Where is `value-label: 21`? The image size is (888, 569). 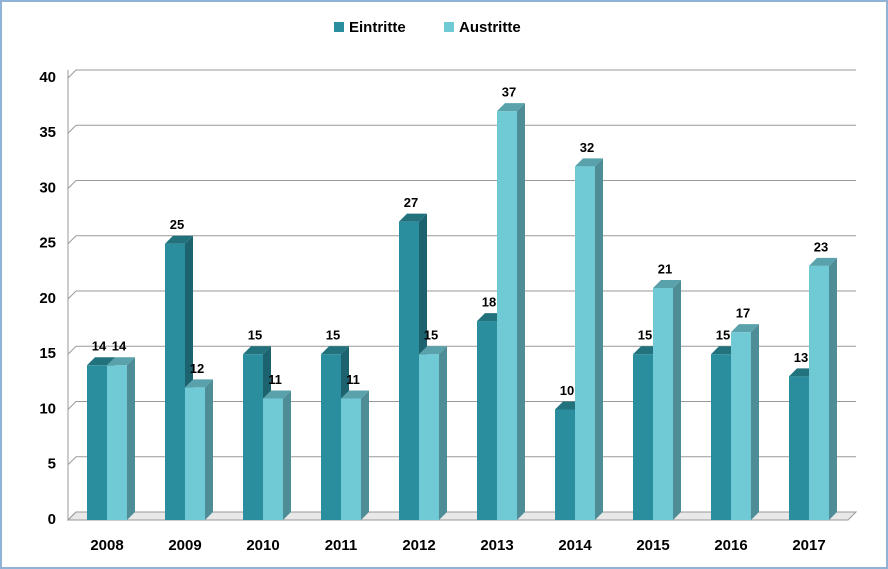
value-label: 21 is located at coordinates (665, 268).